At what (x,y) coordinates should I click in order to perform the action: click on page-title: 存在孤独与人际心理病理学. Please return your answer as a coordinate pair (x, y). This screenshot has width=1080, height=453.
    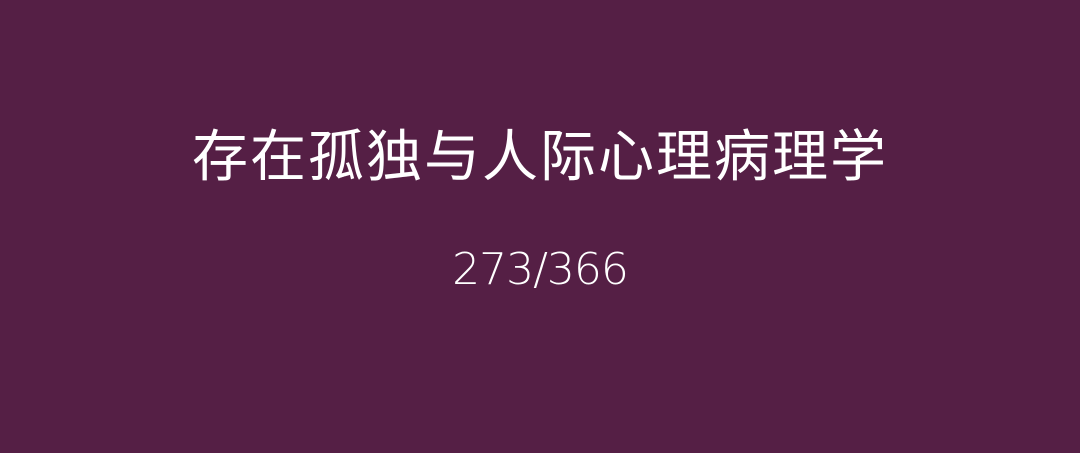
    Looking at the image, I should click on (540, 157).